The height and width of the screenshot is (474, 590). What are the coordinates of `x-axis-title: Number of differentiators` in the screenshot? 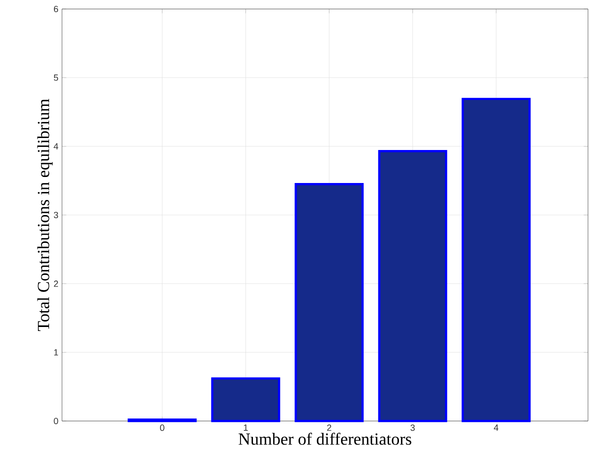 It's located at (325, 438).